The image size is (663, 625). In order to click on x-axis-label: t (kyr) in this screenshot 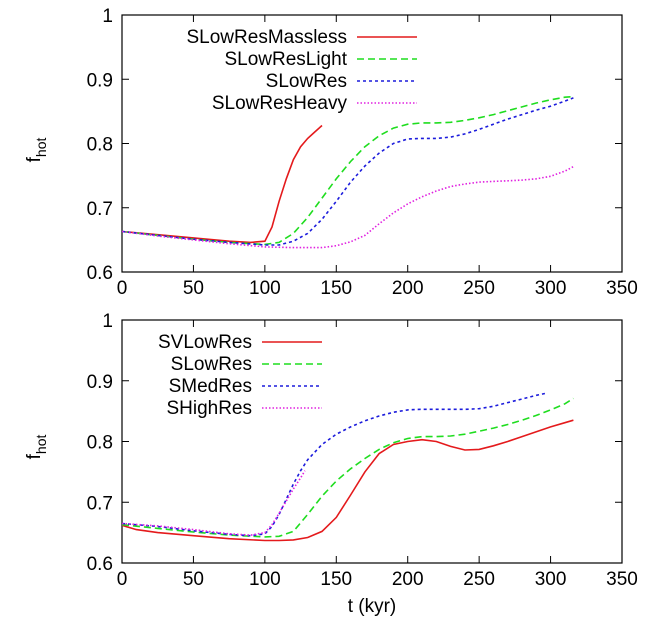, I will do `click(372, 606)`.